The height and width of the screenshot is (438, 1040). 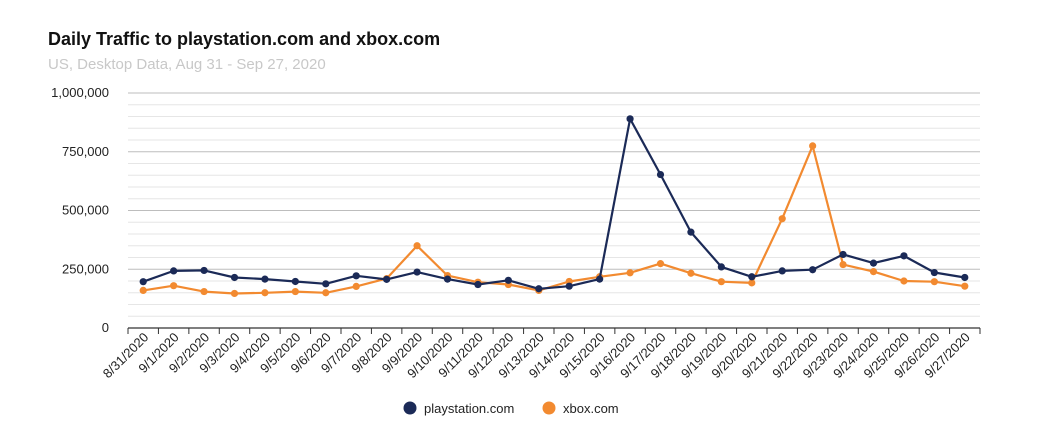 I want to click on y-tick-label: 1,000,000, so click(x=80, y=92).